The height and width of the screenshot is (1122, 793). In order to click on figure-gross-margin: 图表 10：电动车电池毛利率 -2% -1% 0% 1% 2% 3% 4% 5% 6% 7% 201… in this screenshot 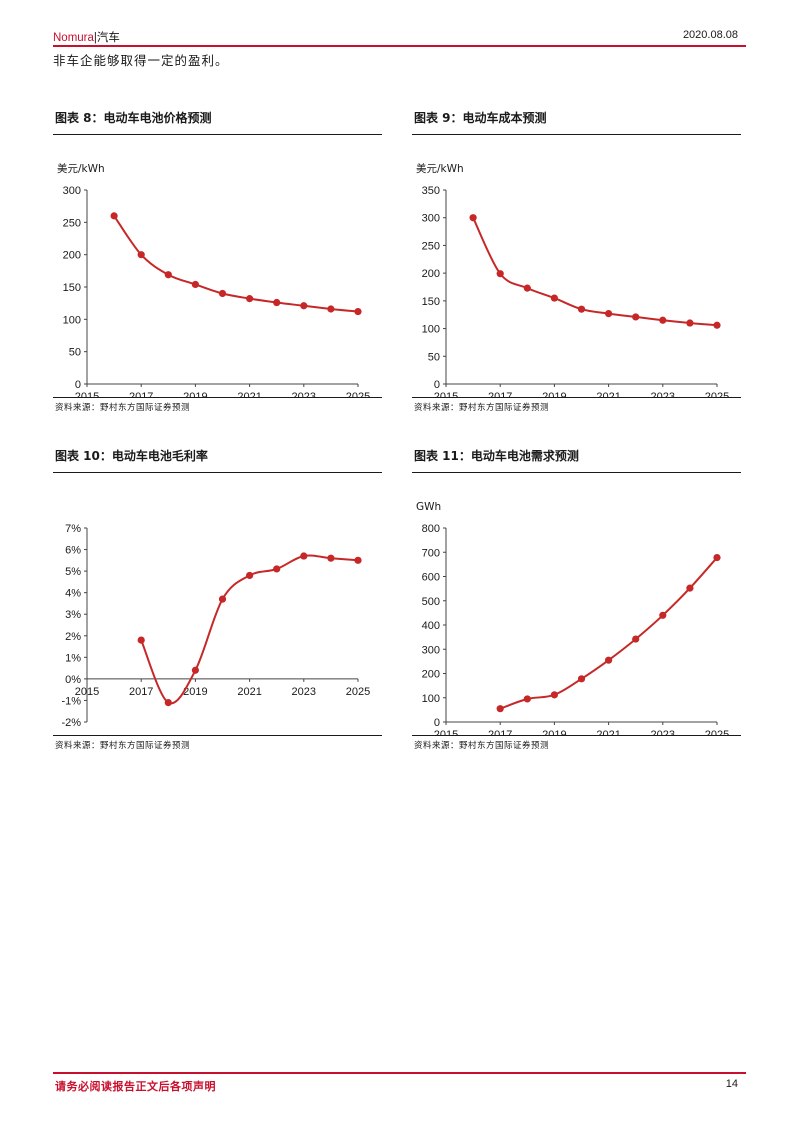, I will do `click(217, 599)`.